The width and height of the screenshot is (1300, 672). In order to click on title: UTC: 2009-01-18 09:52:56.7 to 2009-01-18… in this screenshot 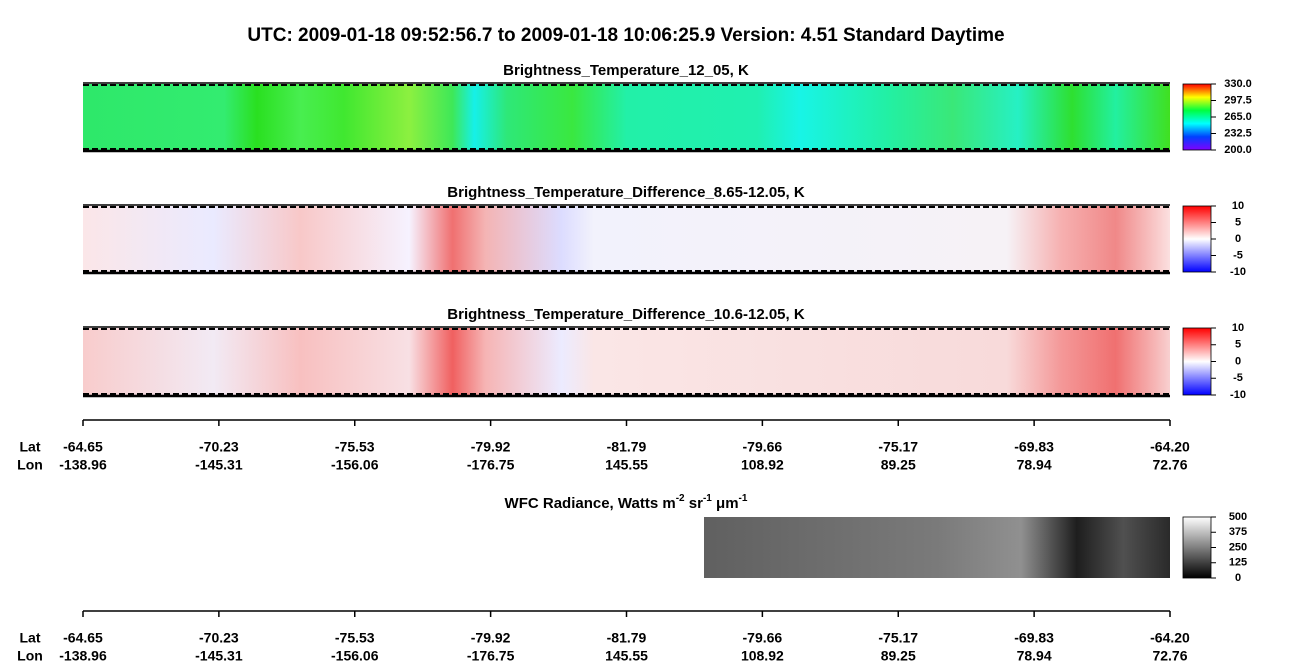, I will do `click(625, 35)`.